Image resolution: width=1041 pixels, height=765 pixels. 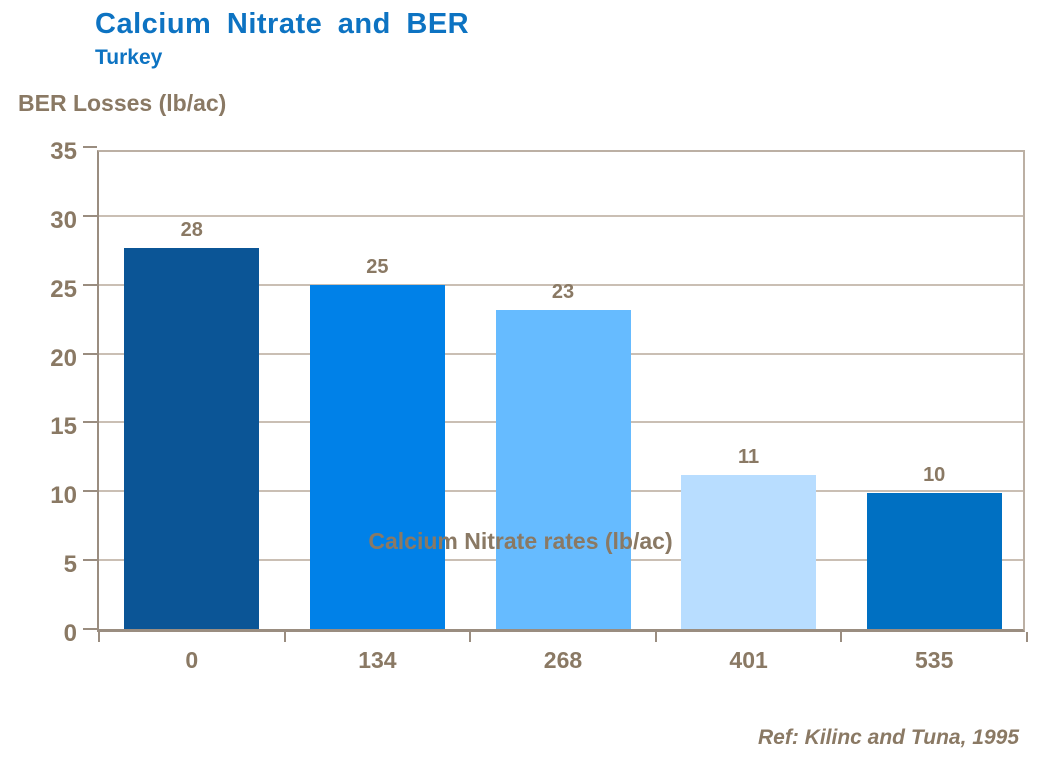 What do you see at coordinates (934, 660) in the screenshot?
I see `x-tick-label: 535` at bounding box center [934, 660].